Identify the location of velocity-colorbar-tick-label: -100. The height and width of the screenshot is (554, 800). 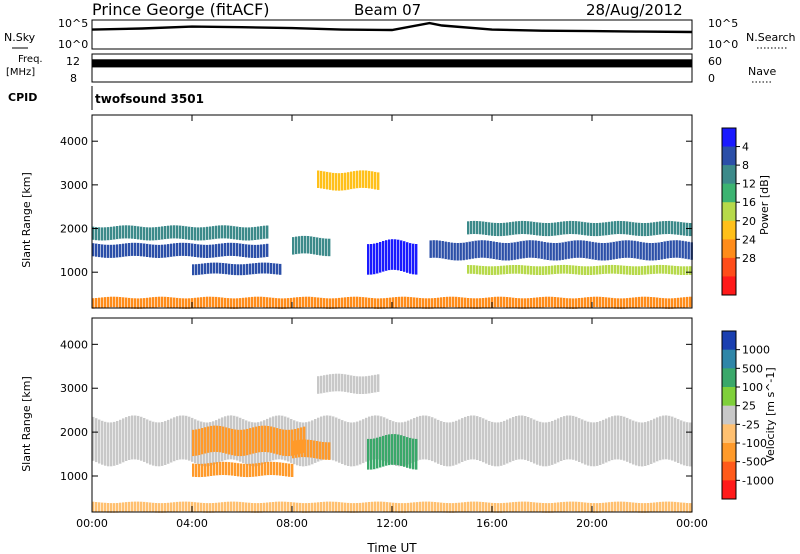
(754, 443).